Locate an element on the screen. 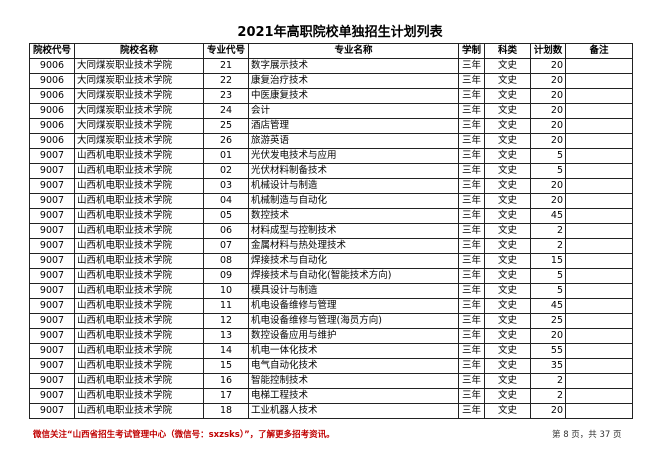 Image resolution: width=660 pixels, height=466 pixels. footer-notice: 微信关注“山西省招生考试管理中心（微信号：sxzsks）”，了解更多招考资讯。 is located at coordinates (184, 435).